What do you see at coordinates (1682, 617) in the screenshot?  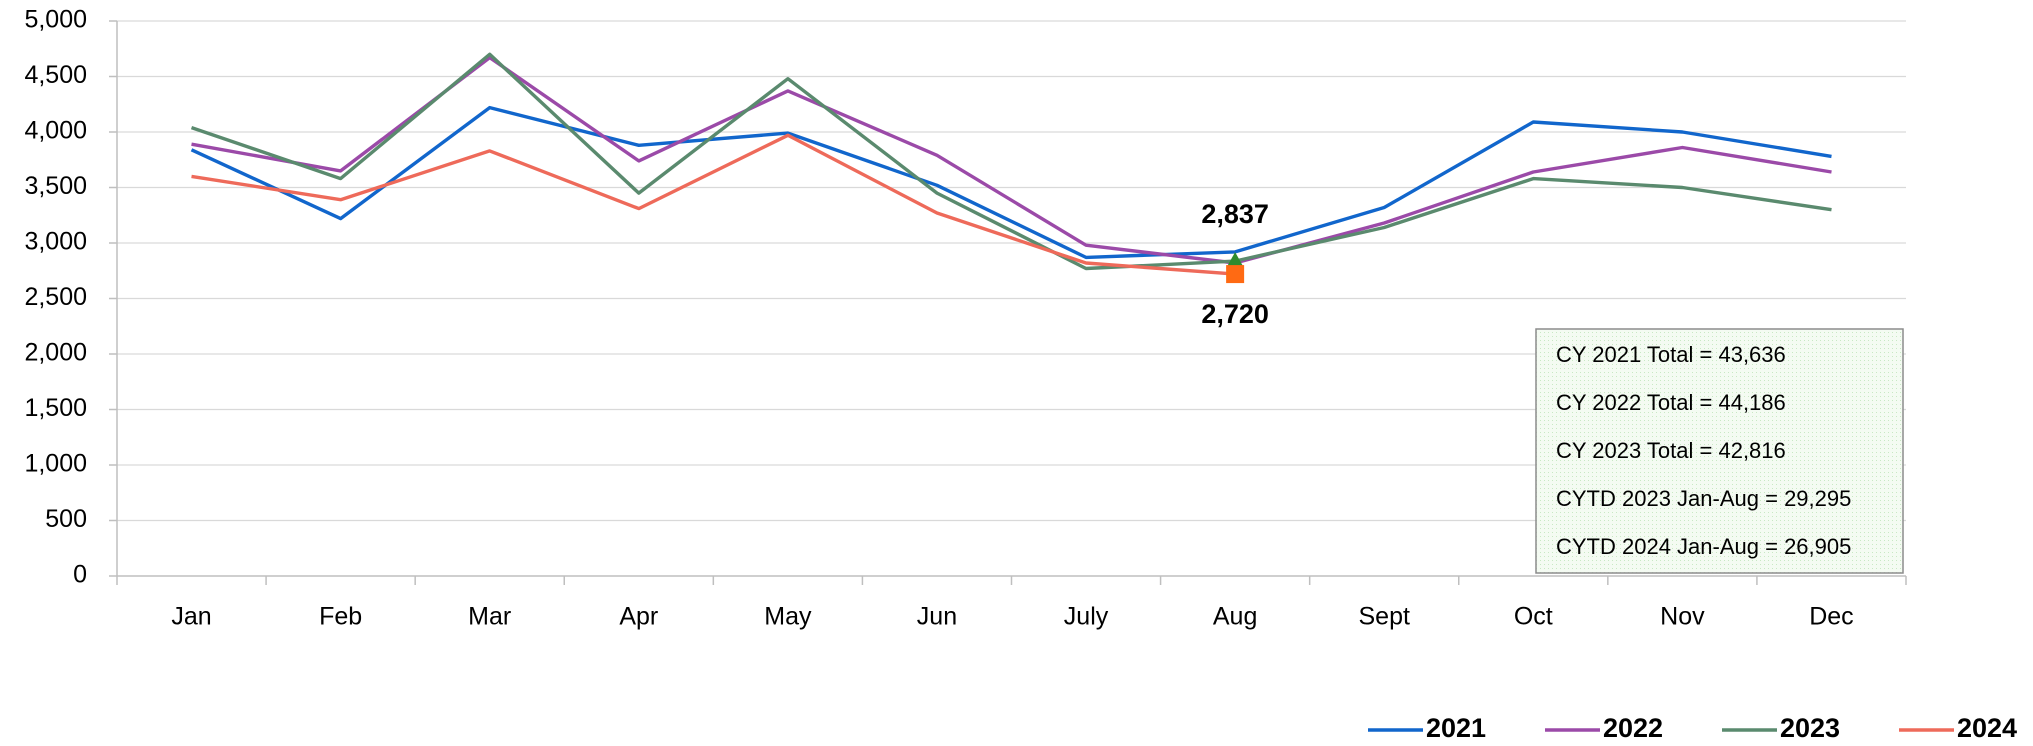 I see `x-tick-label: Nov` at bounding box center [1682, 617].